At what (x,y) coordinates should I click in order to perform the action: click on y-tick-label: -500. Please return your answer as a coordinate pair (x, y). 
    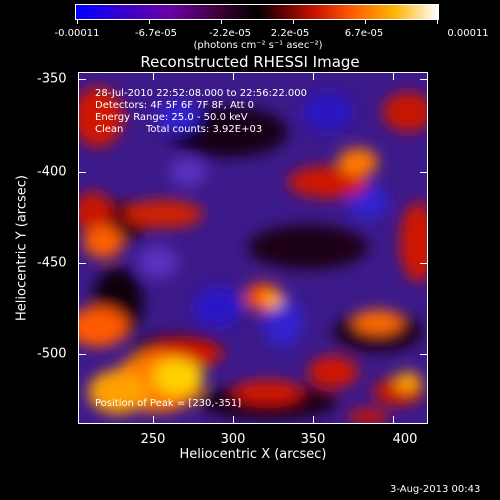
    Looking at the image, I should click on (52, 354).